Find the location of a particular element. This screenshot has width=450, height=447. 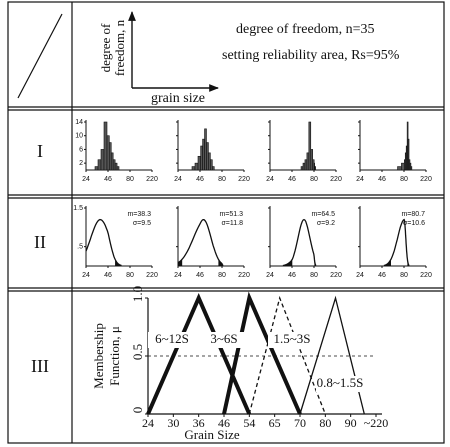

header-y-label: freedom, n is located at coordinates (119, 47).